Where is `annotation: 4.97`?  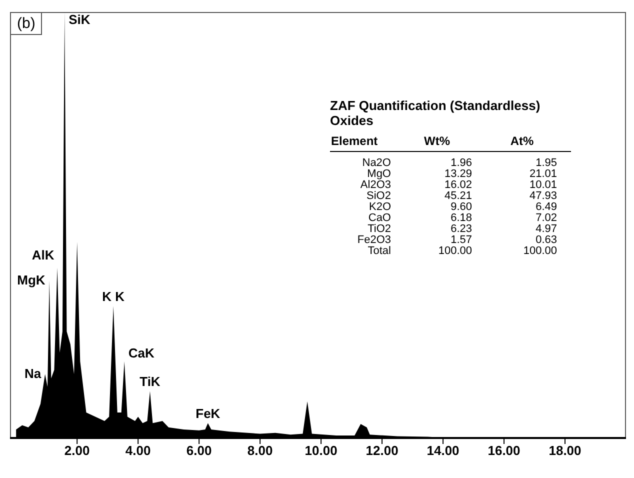
annotation: 4.97 is located at coordinates (546, 229).